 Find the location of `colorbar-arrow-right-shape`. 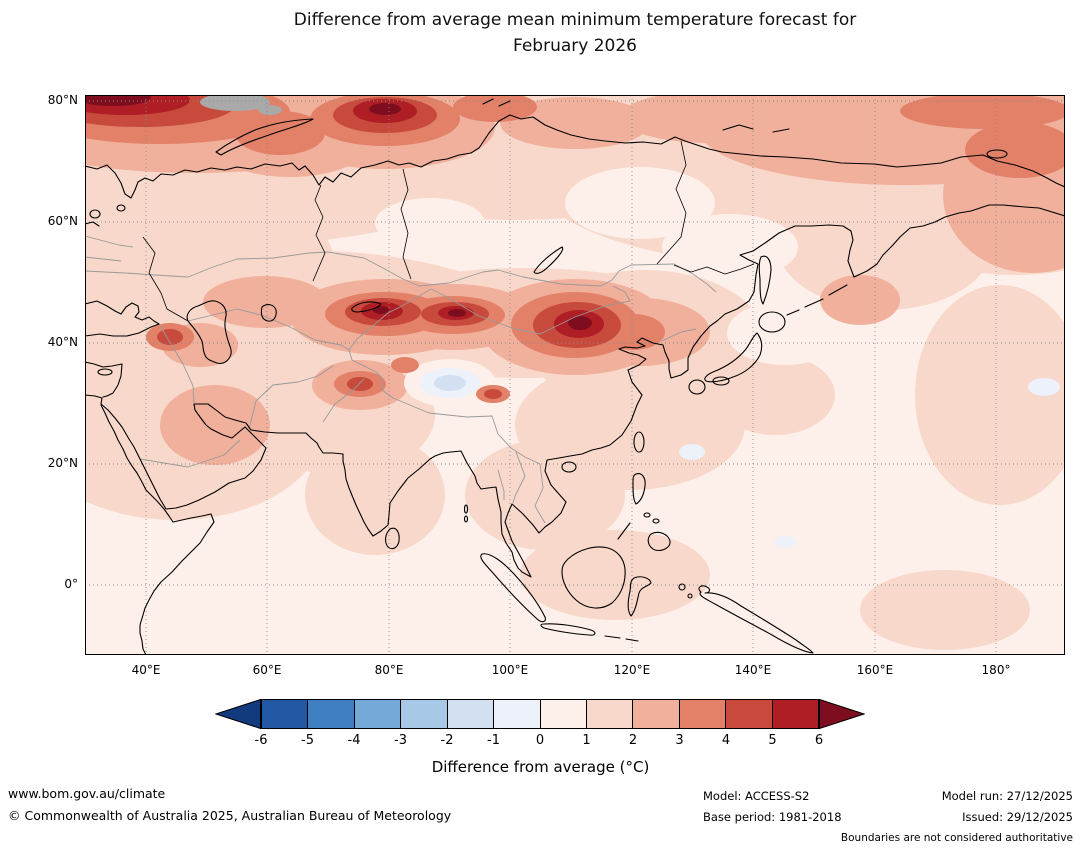

colorbar-arrow-right-shape is located at coordinates (842, 714).